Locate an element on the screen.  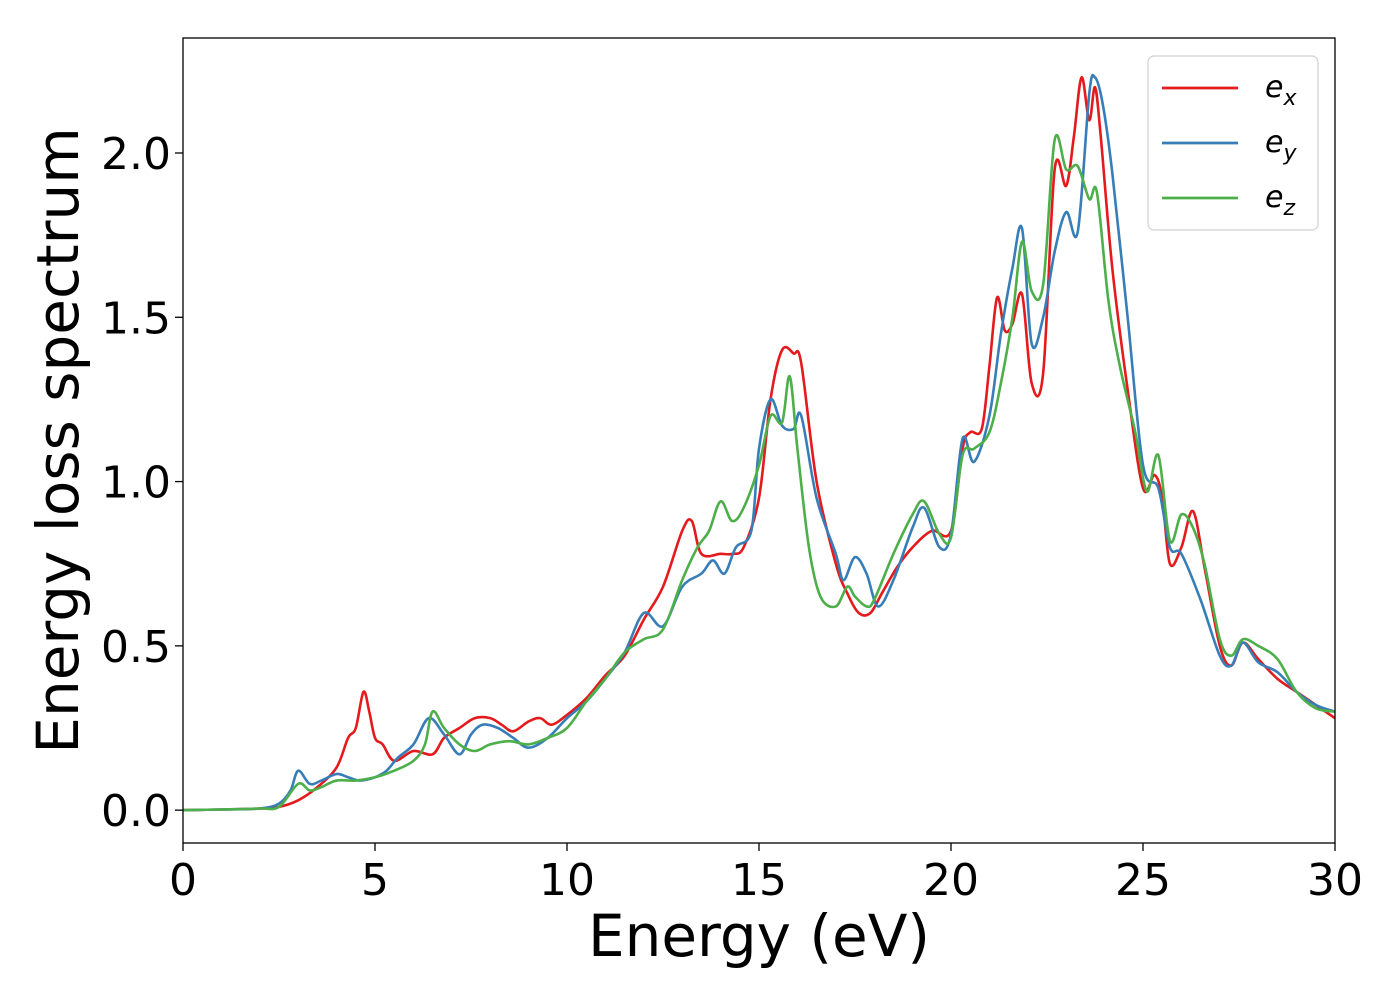
y-tick-label: 0.5 is located at coordinates (136, 647).